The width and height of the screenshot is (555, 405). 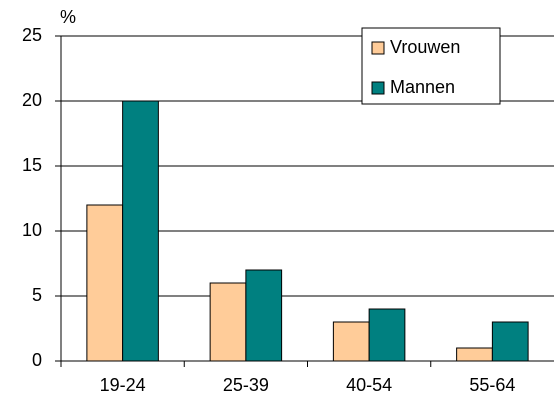 What do you see at coordinates (37, 295) in the screenshot?
I see `y-tick-label: 5` at bounding box center [37, 295].